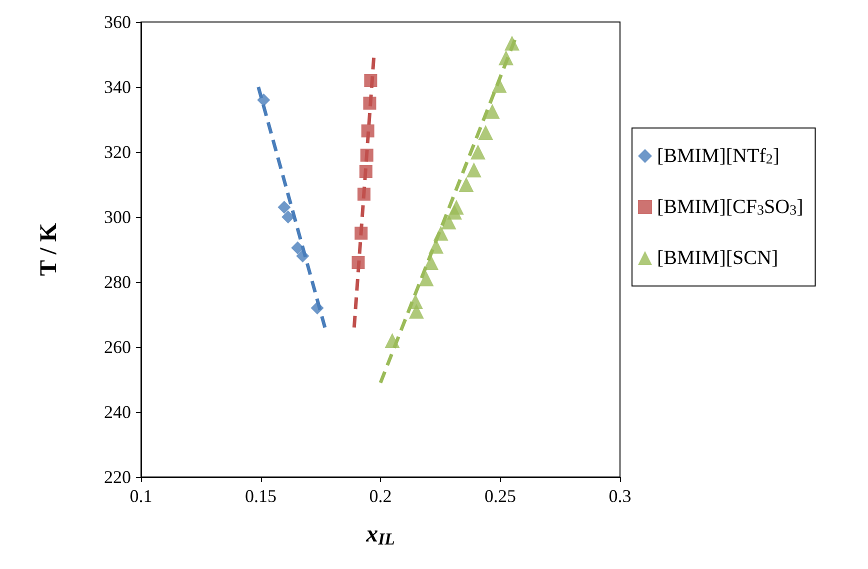  Describe the element at coordinates (117, 347) in the screenshot. I see `y-tick-label: 260` at that location.